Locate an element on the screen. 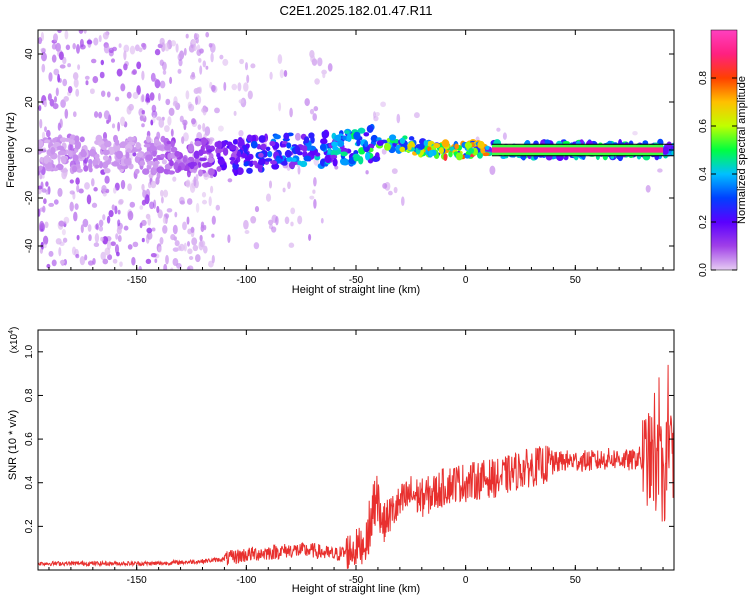  snr-scale-base: (x10 is located at coordinates (14, 343).